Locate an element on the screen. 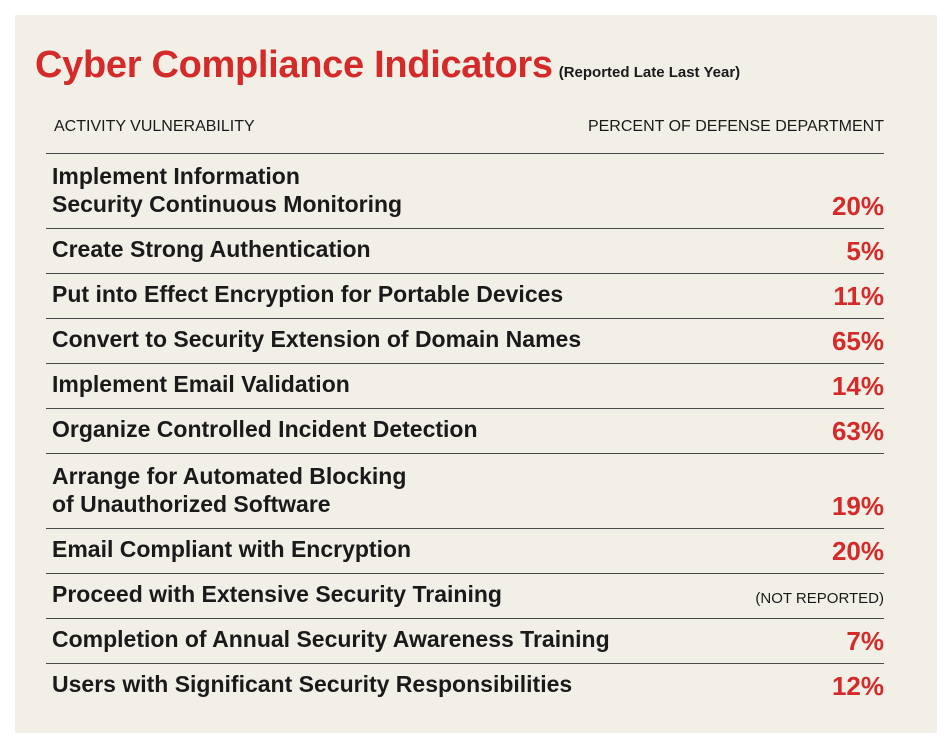  activity-label-line: of Unauthorized Software is located at coordinates (191, 504).